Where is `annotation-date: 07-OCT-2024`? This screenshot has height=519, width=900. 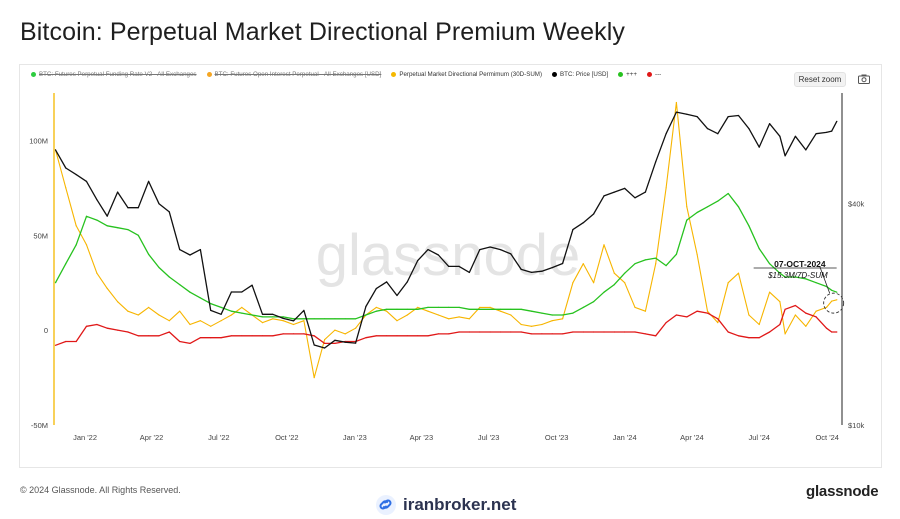 annotation-date: 07-OCT-2024 is located at coordinates (800, 264).